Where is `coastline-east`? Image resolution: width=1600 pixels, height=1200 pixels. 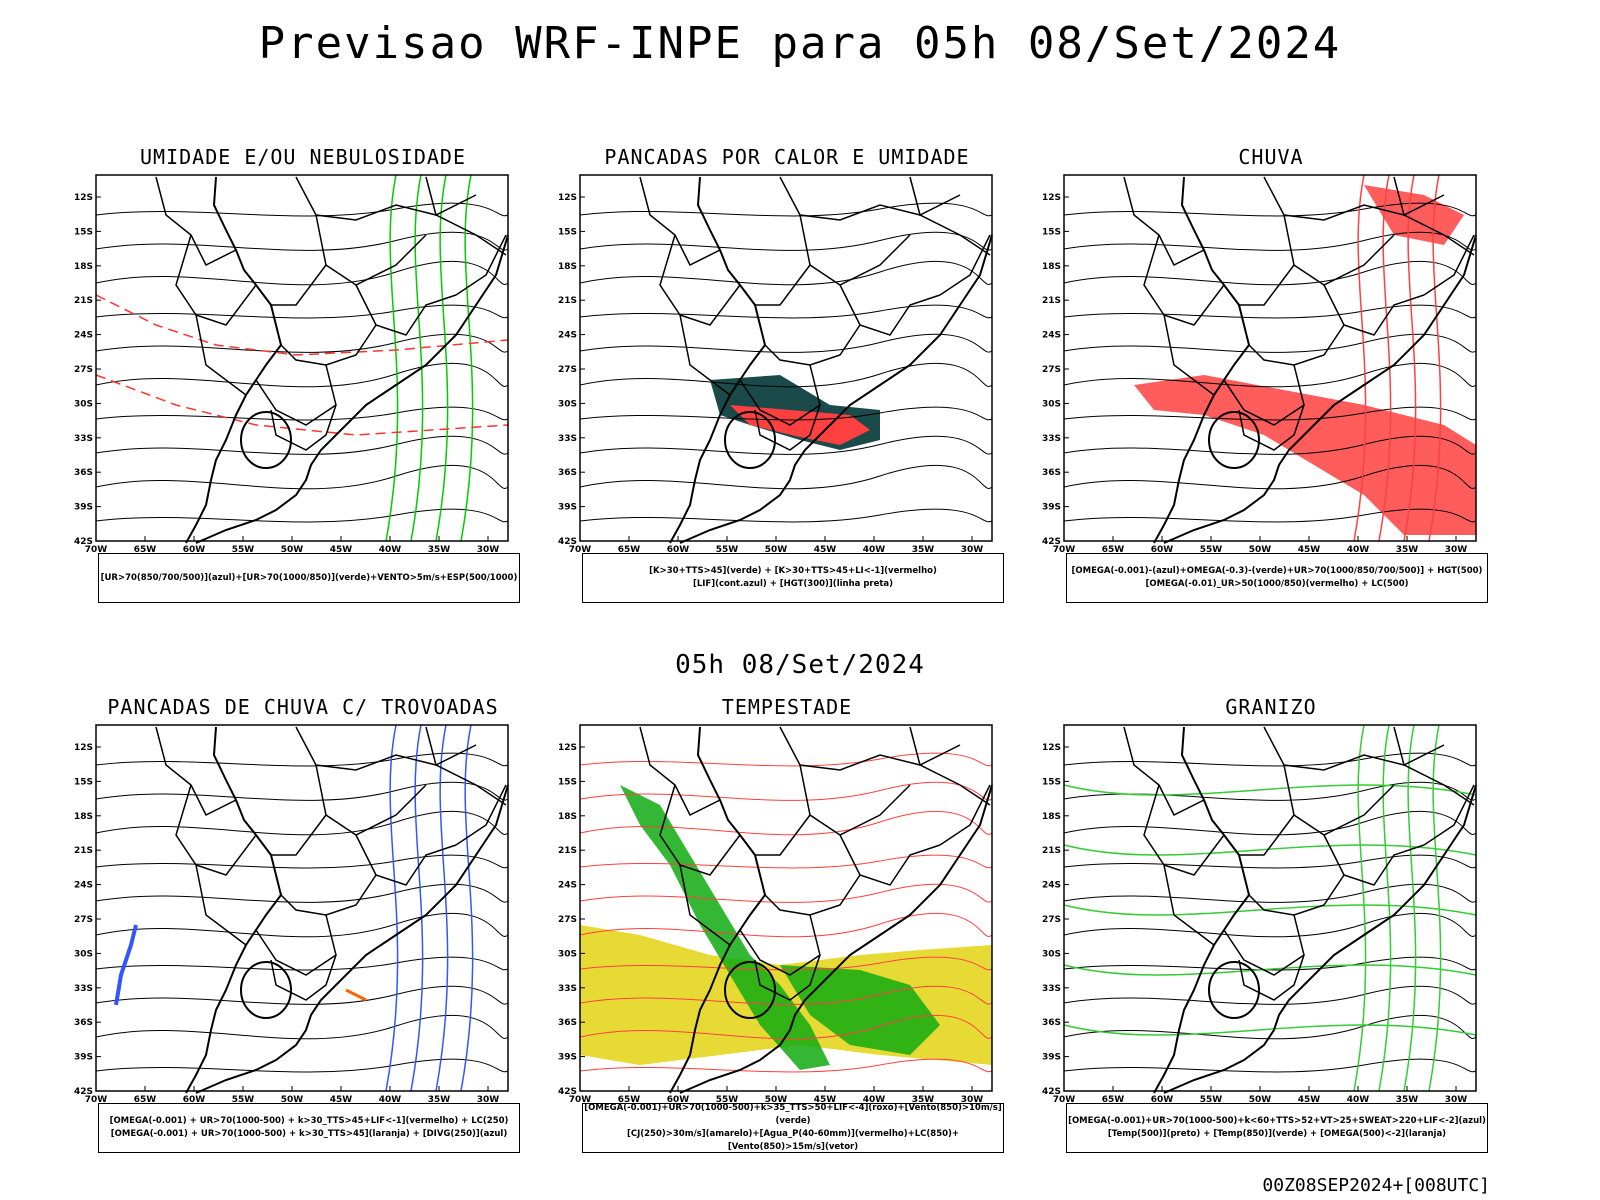 coastline-east is located at coordinates (1320, 389).